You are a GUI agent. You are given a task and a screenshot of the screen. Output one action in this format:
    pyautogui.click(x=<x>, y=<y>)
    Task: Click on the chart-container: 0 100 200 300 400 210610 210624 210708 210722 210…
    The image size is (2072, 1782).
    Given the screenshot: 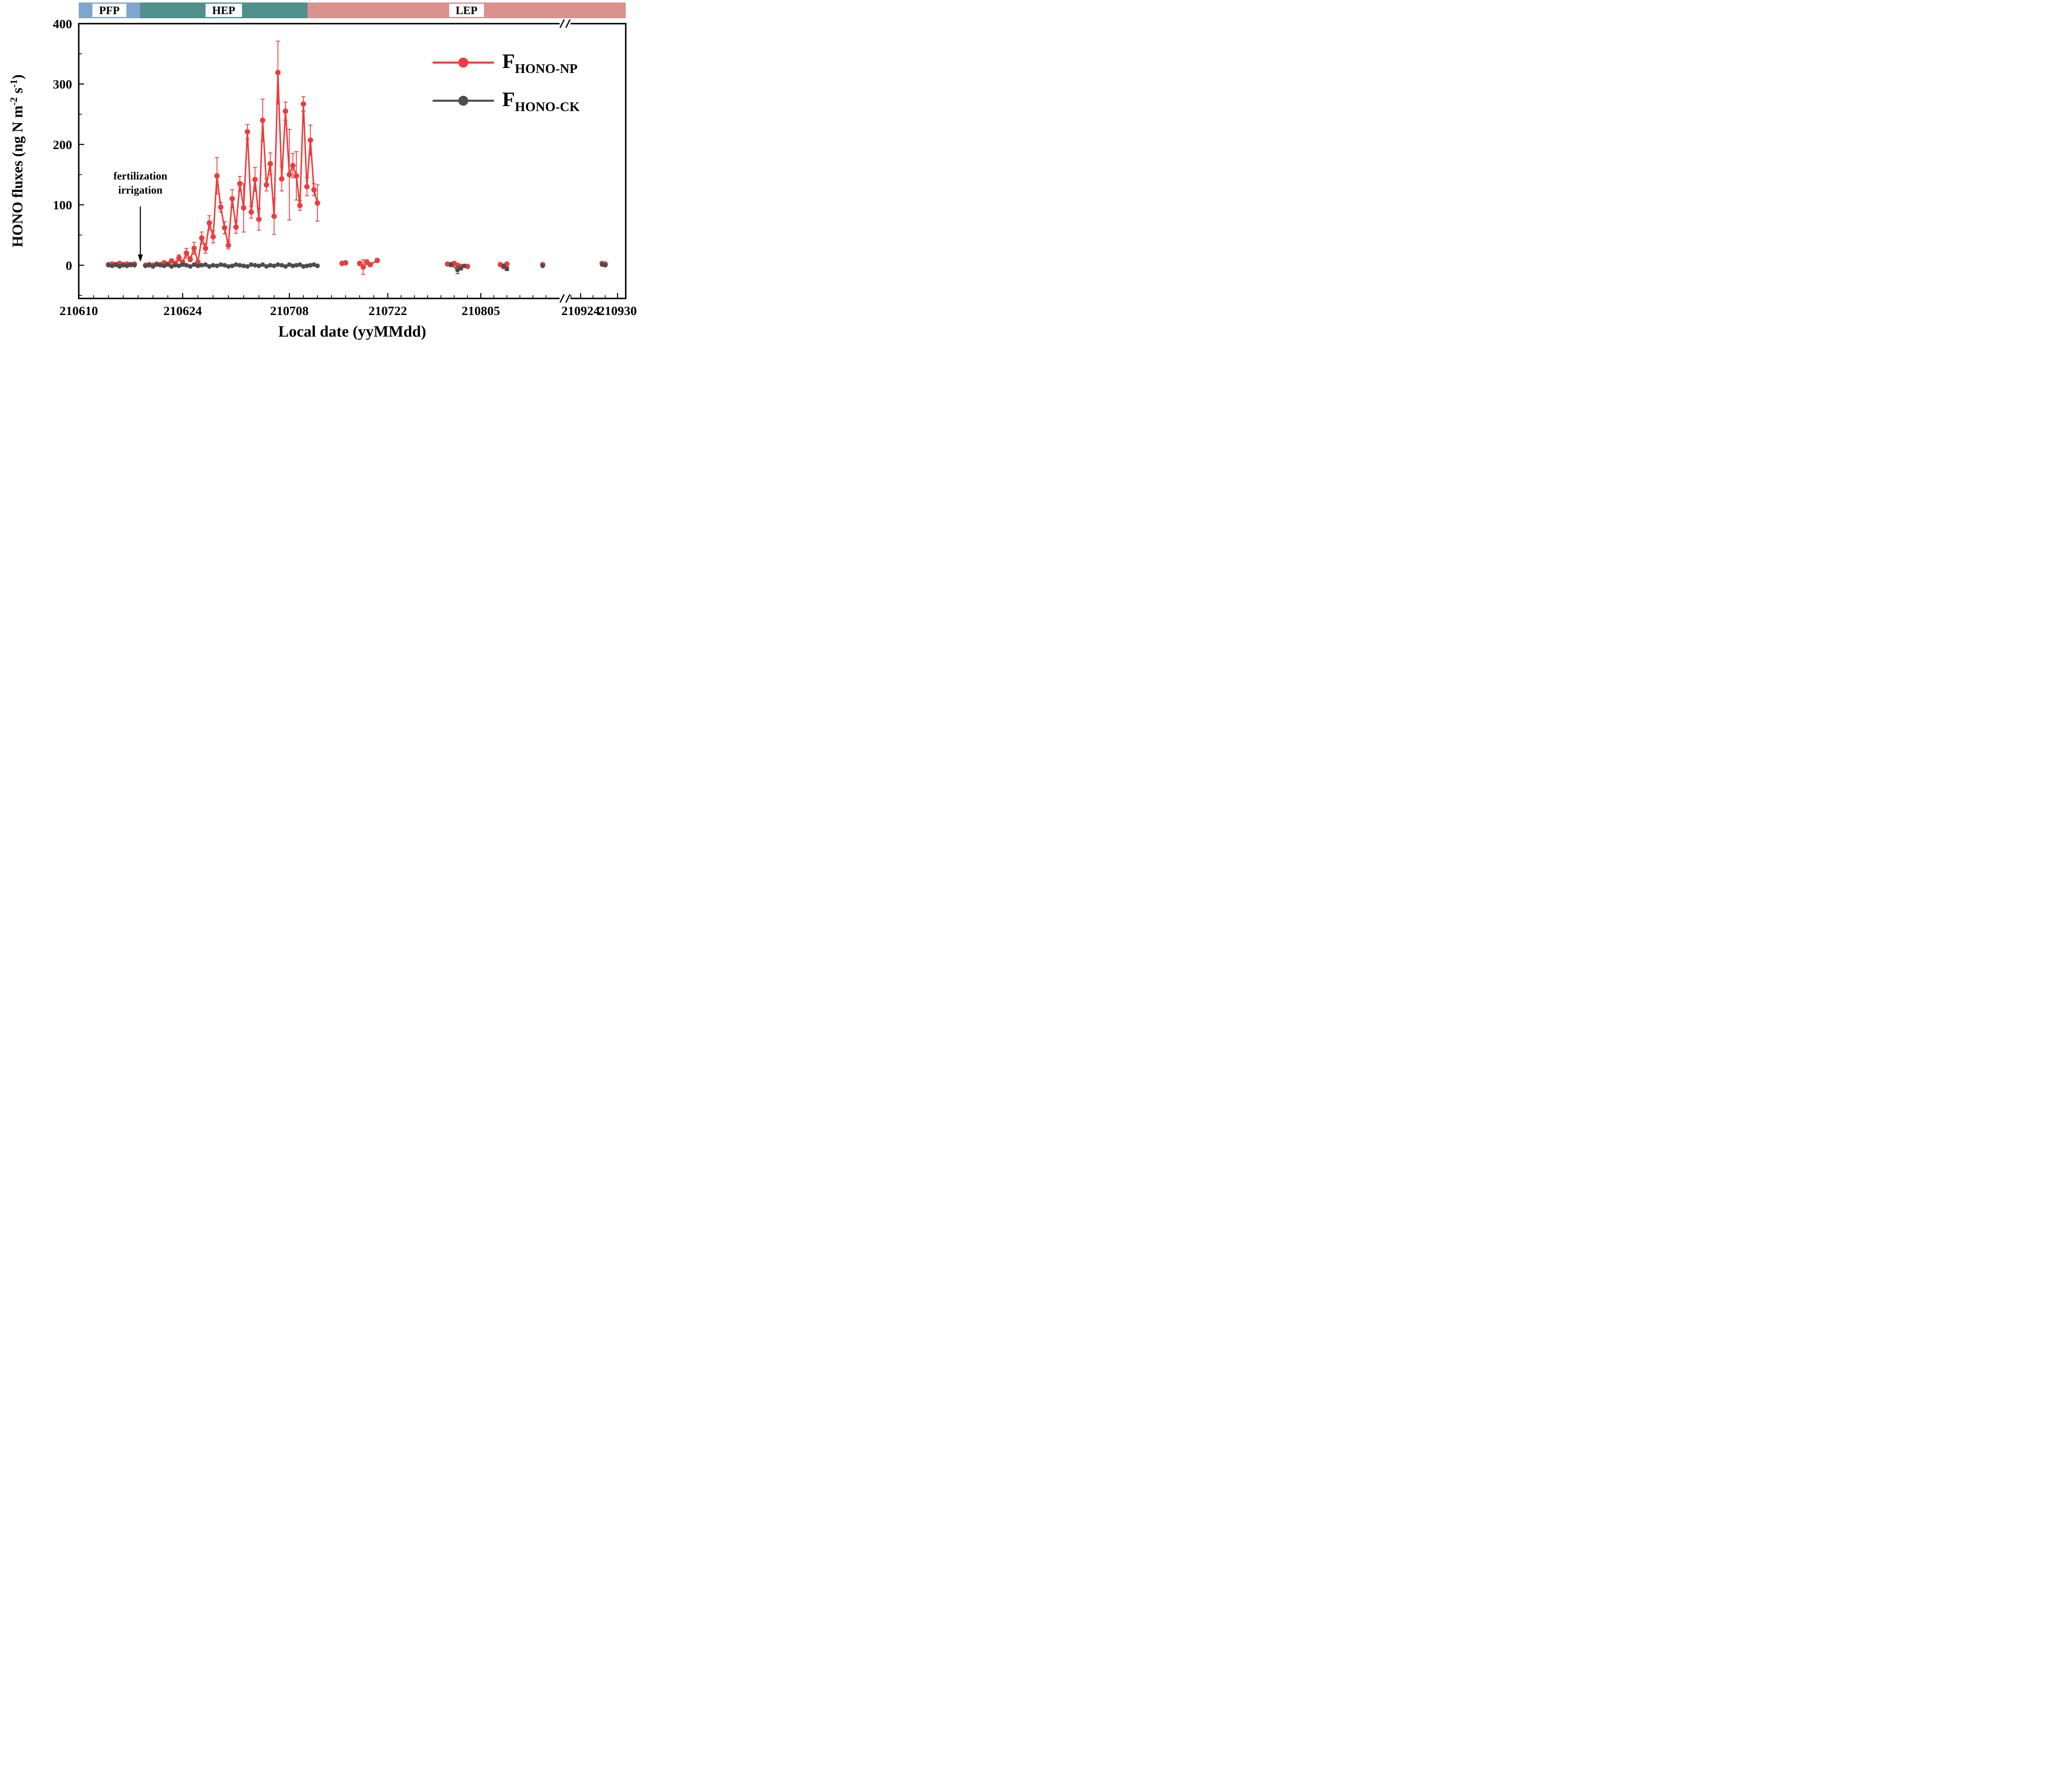 What is the action you would take?
    pyautogui.click(x=326, y=178)
    